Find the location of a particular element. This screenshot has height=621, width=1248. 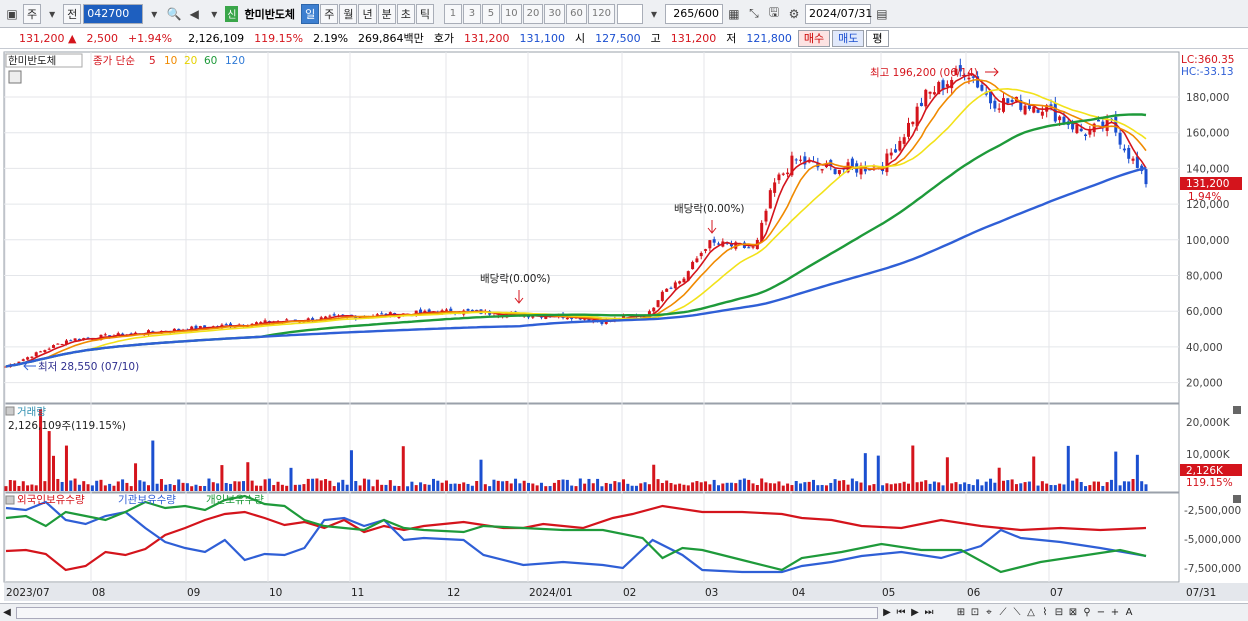

mode-select-1: 주 is located at coordinates (32, 13).